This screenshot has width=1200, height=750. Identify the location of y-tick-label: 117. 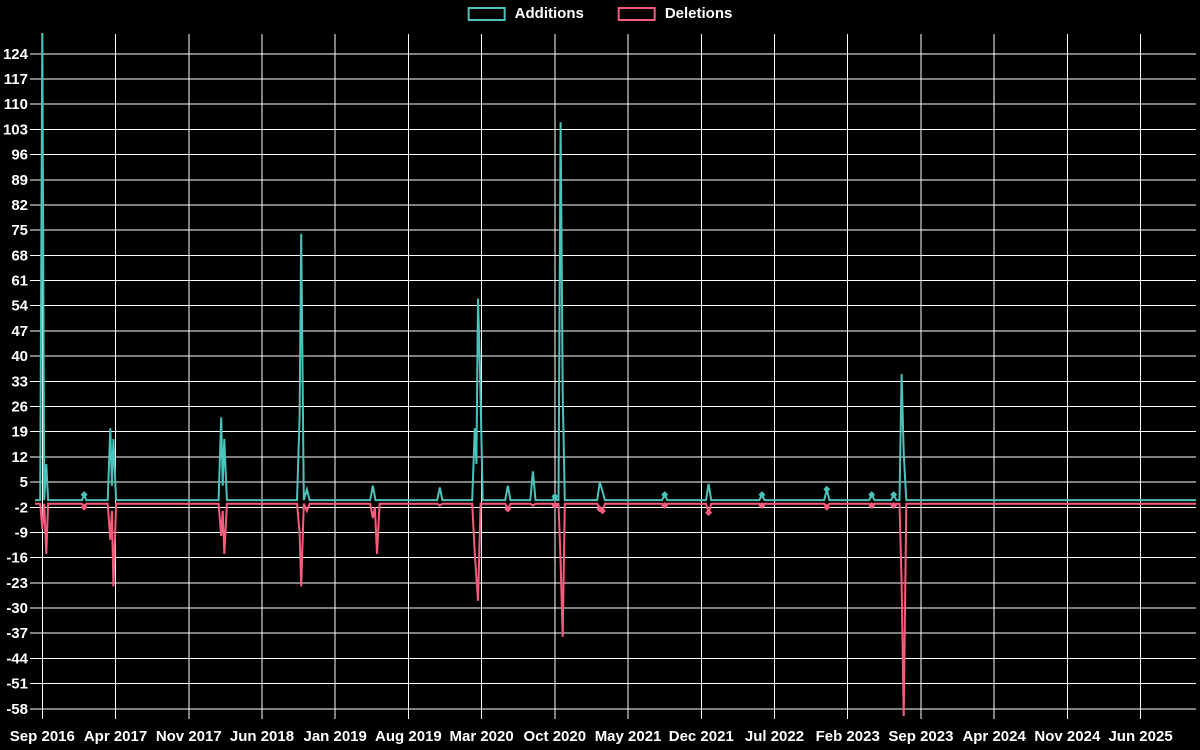
(16, 79).